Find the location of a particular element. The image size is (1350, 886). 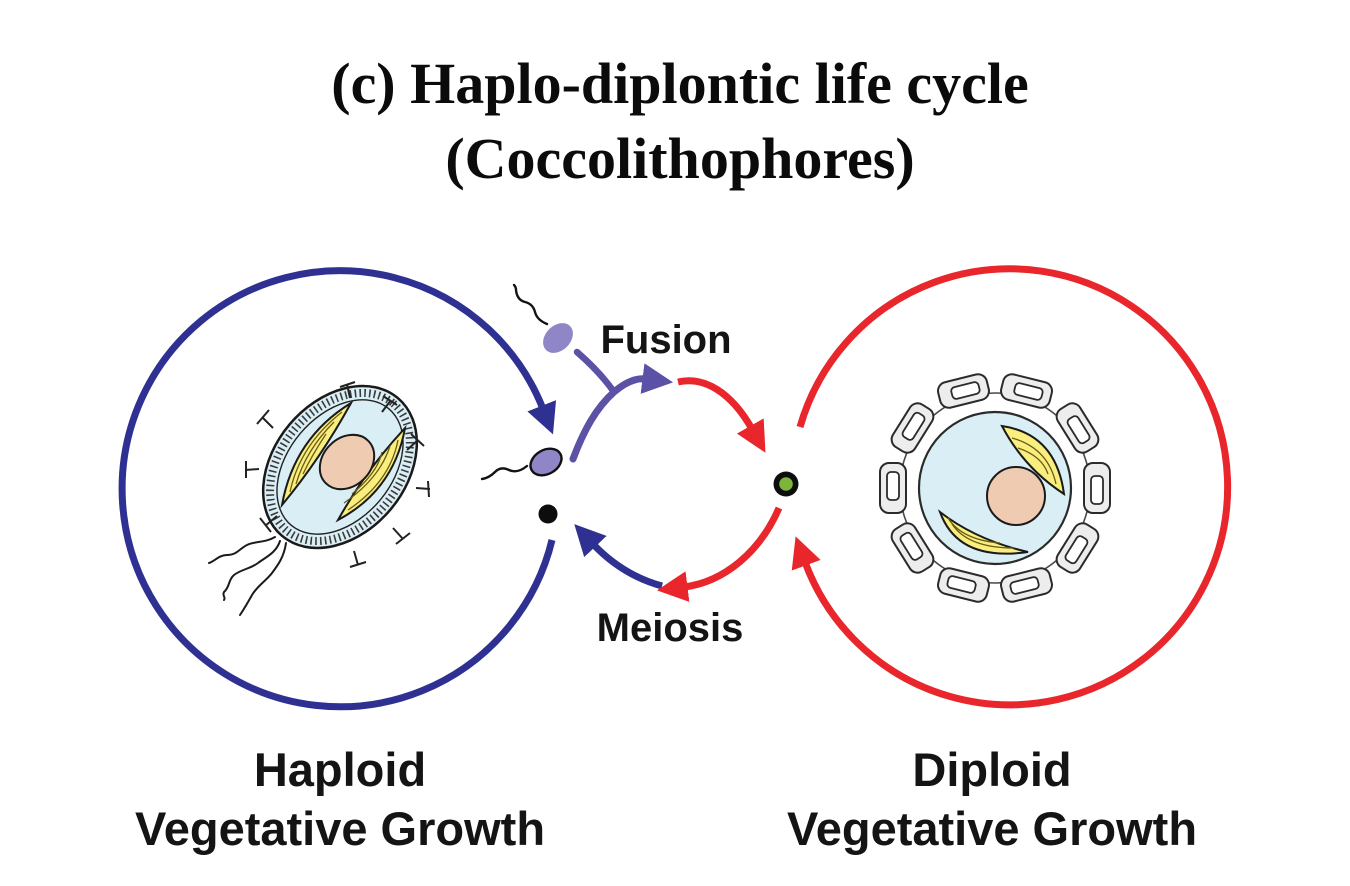

haploid-chloroplast-upper is located at coordinates (317, 454).